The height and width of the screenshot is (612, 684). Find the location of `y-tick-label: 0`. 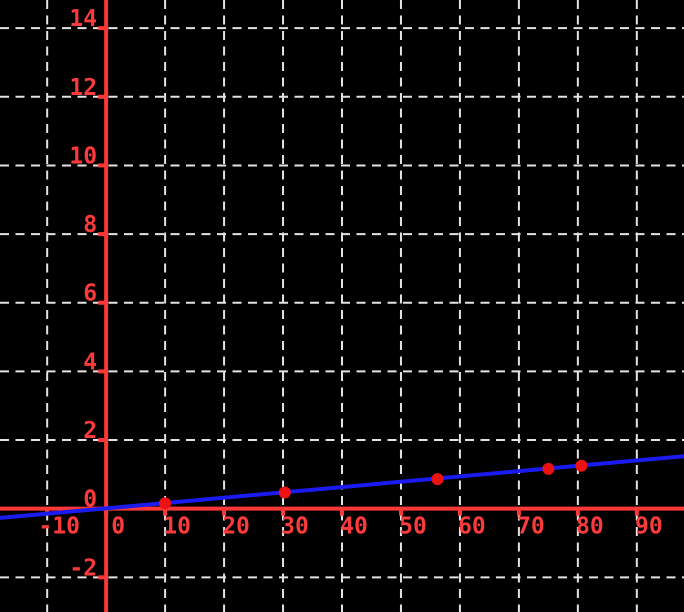

y-tick-label: 0 is located at coordinates (90, 500).